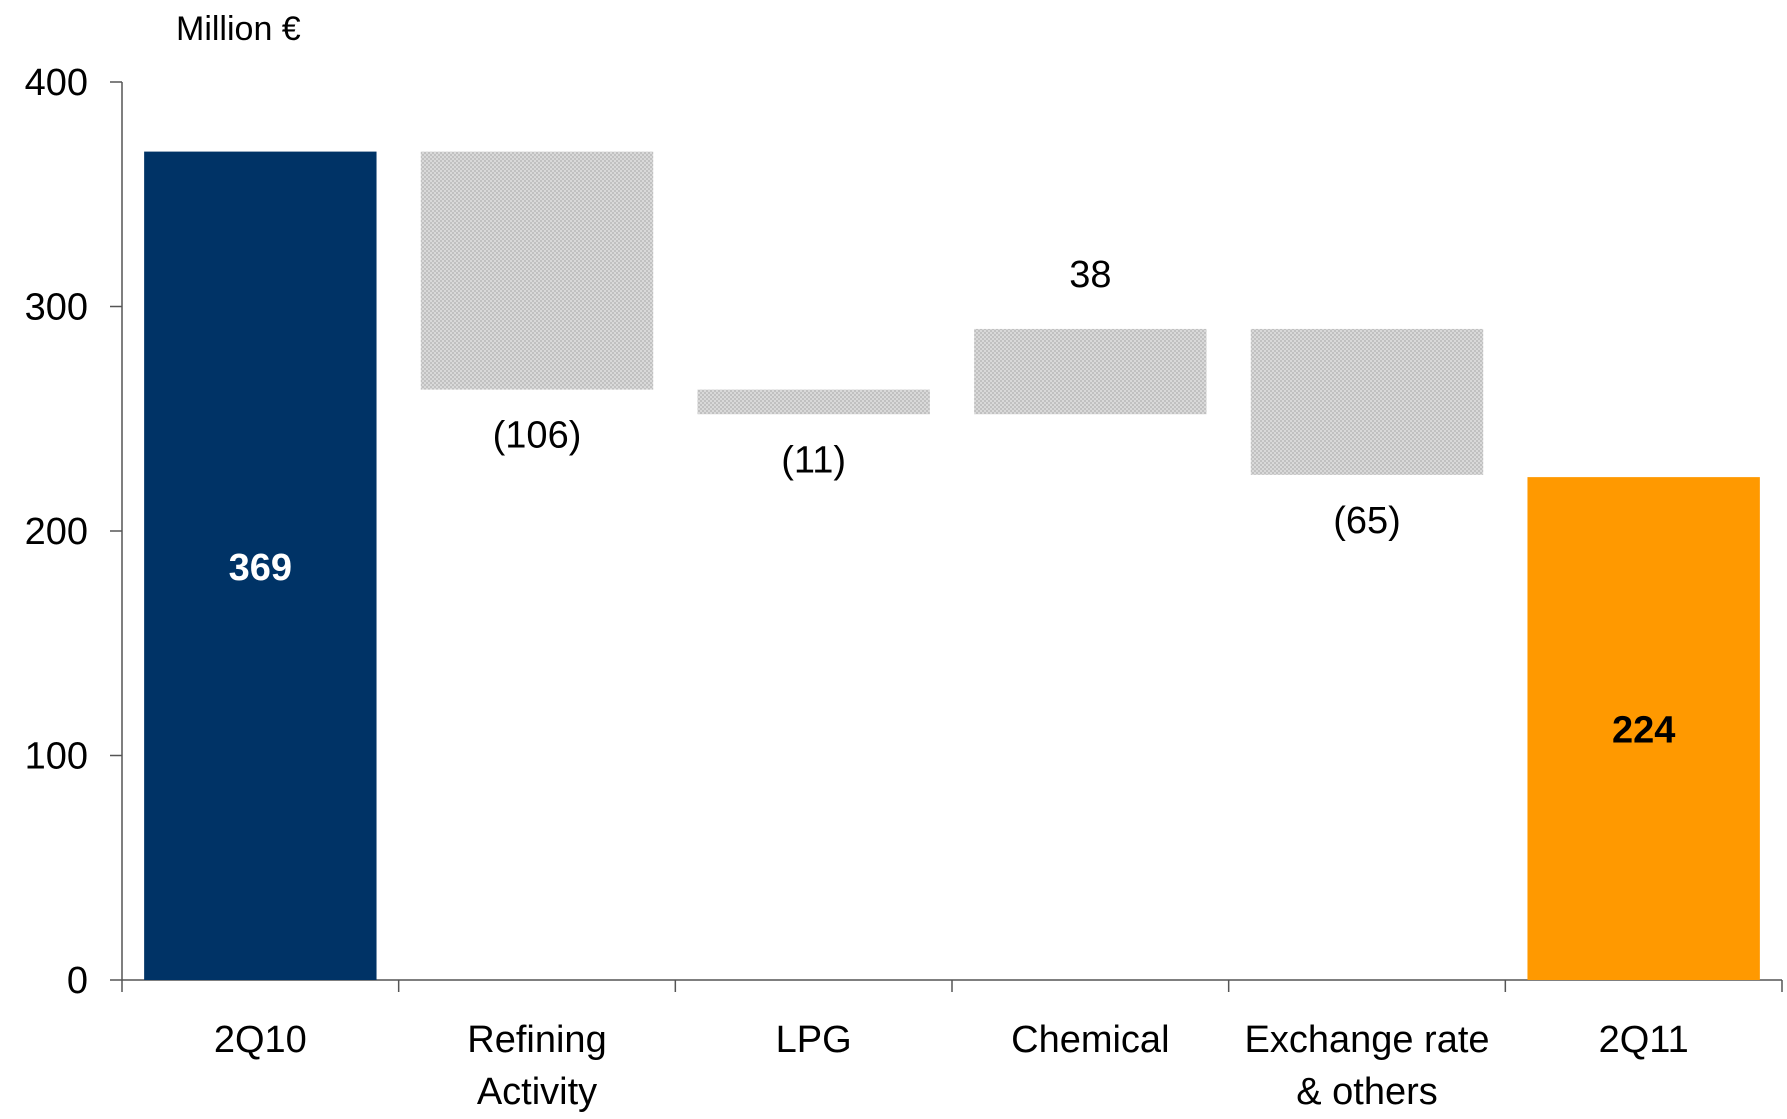  I want to click on category-label-5: 2Q11, so click(1644, 1040).